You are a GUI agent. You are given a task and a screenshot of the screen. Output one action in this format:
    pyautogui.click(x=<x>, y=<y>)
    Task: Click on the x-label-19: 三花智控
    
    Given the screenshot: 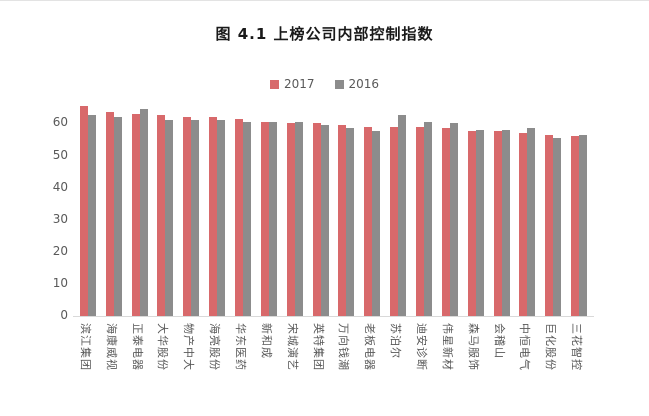 What is the action you would take?
    pyautogui.click(x=577, y=347)
    